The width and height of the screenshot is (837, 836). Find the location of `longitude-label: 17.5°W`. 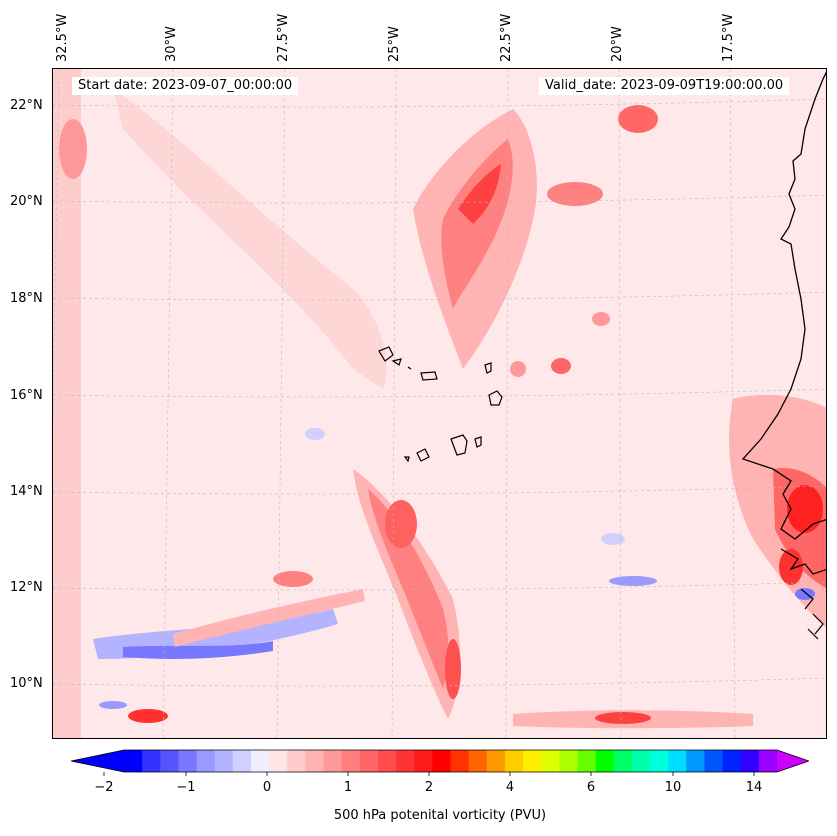

longitude-label: 17.5°W is located at coordinates (728, 37).